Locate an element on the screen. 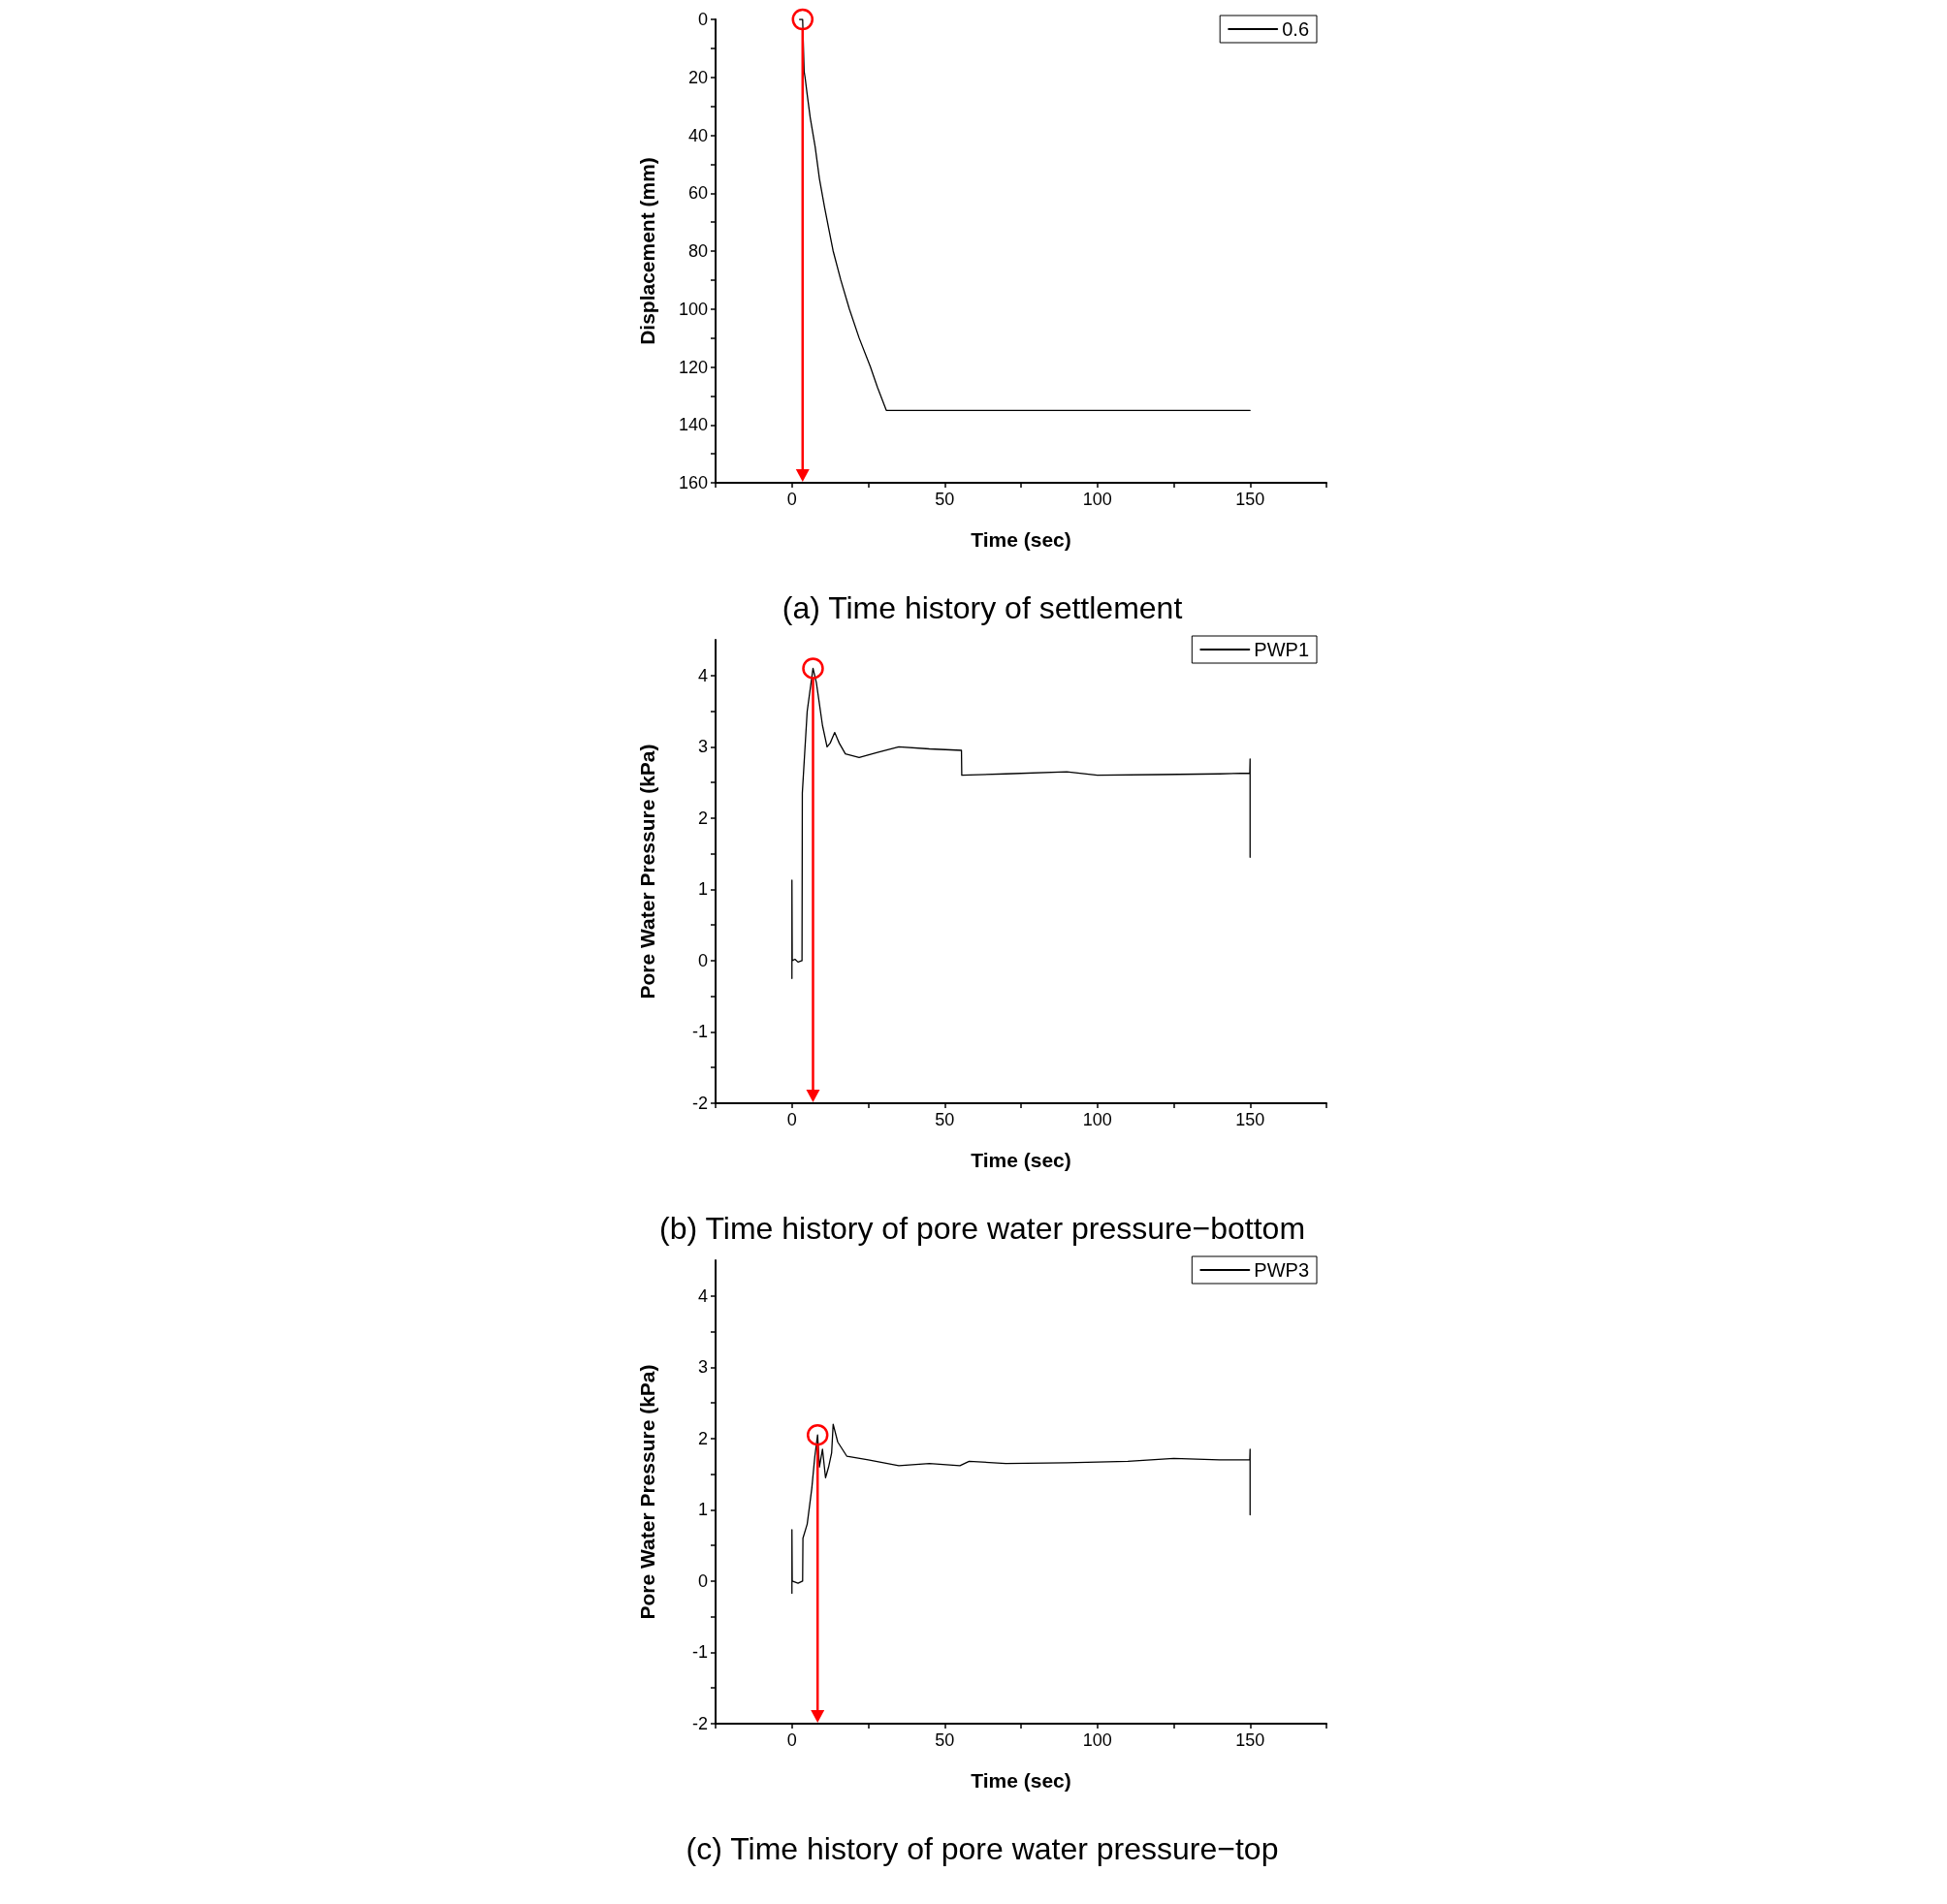 The height and width of the screenshot is (1904, 1947). text: (b) Time history of pore water pressure−bottom is located at coordinates (982, 1228).